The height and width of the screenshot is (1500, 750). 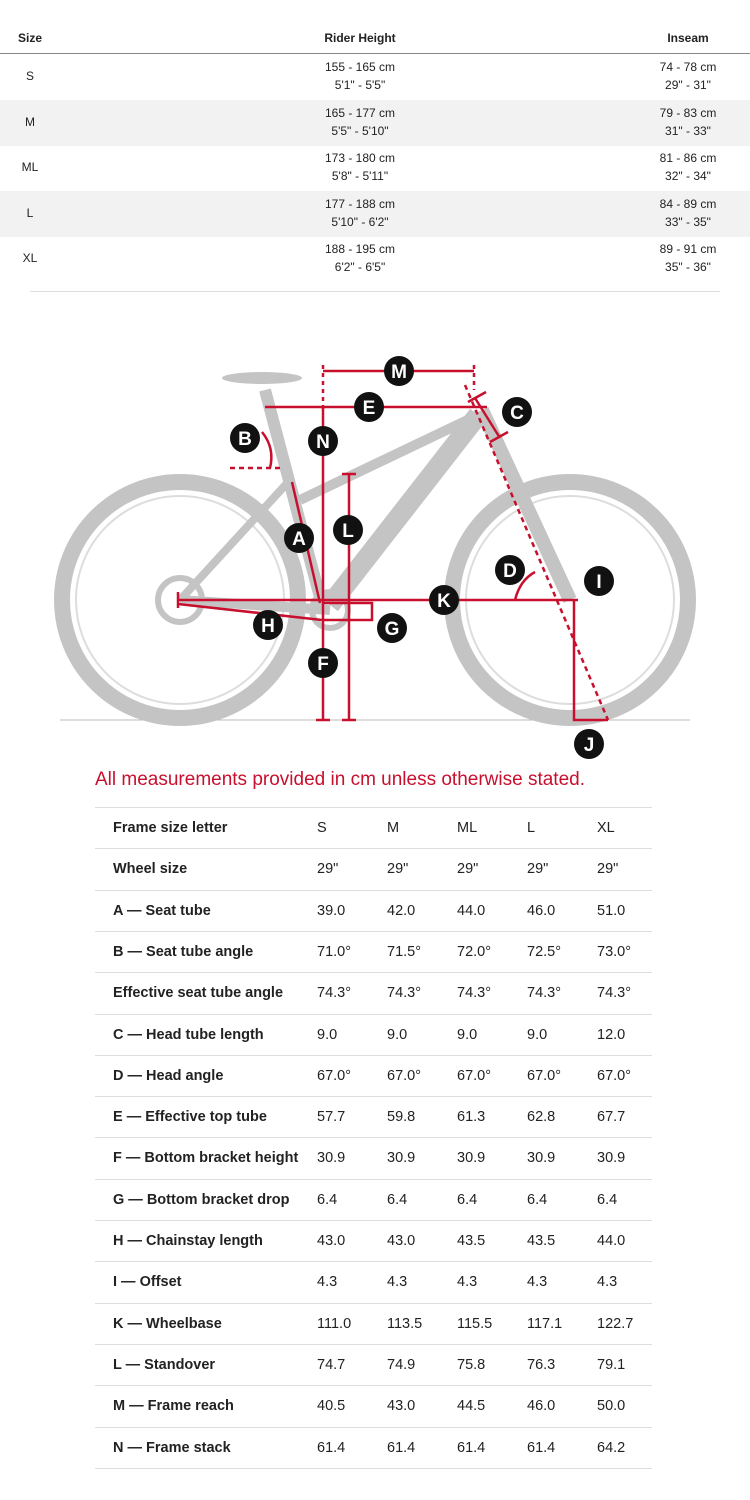 What do you see at coordinates (331, 1364) in the screenshot?
I see `cell: 74.7` at bounding box center [331, 1364].